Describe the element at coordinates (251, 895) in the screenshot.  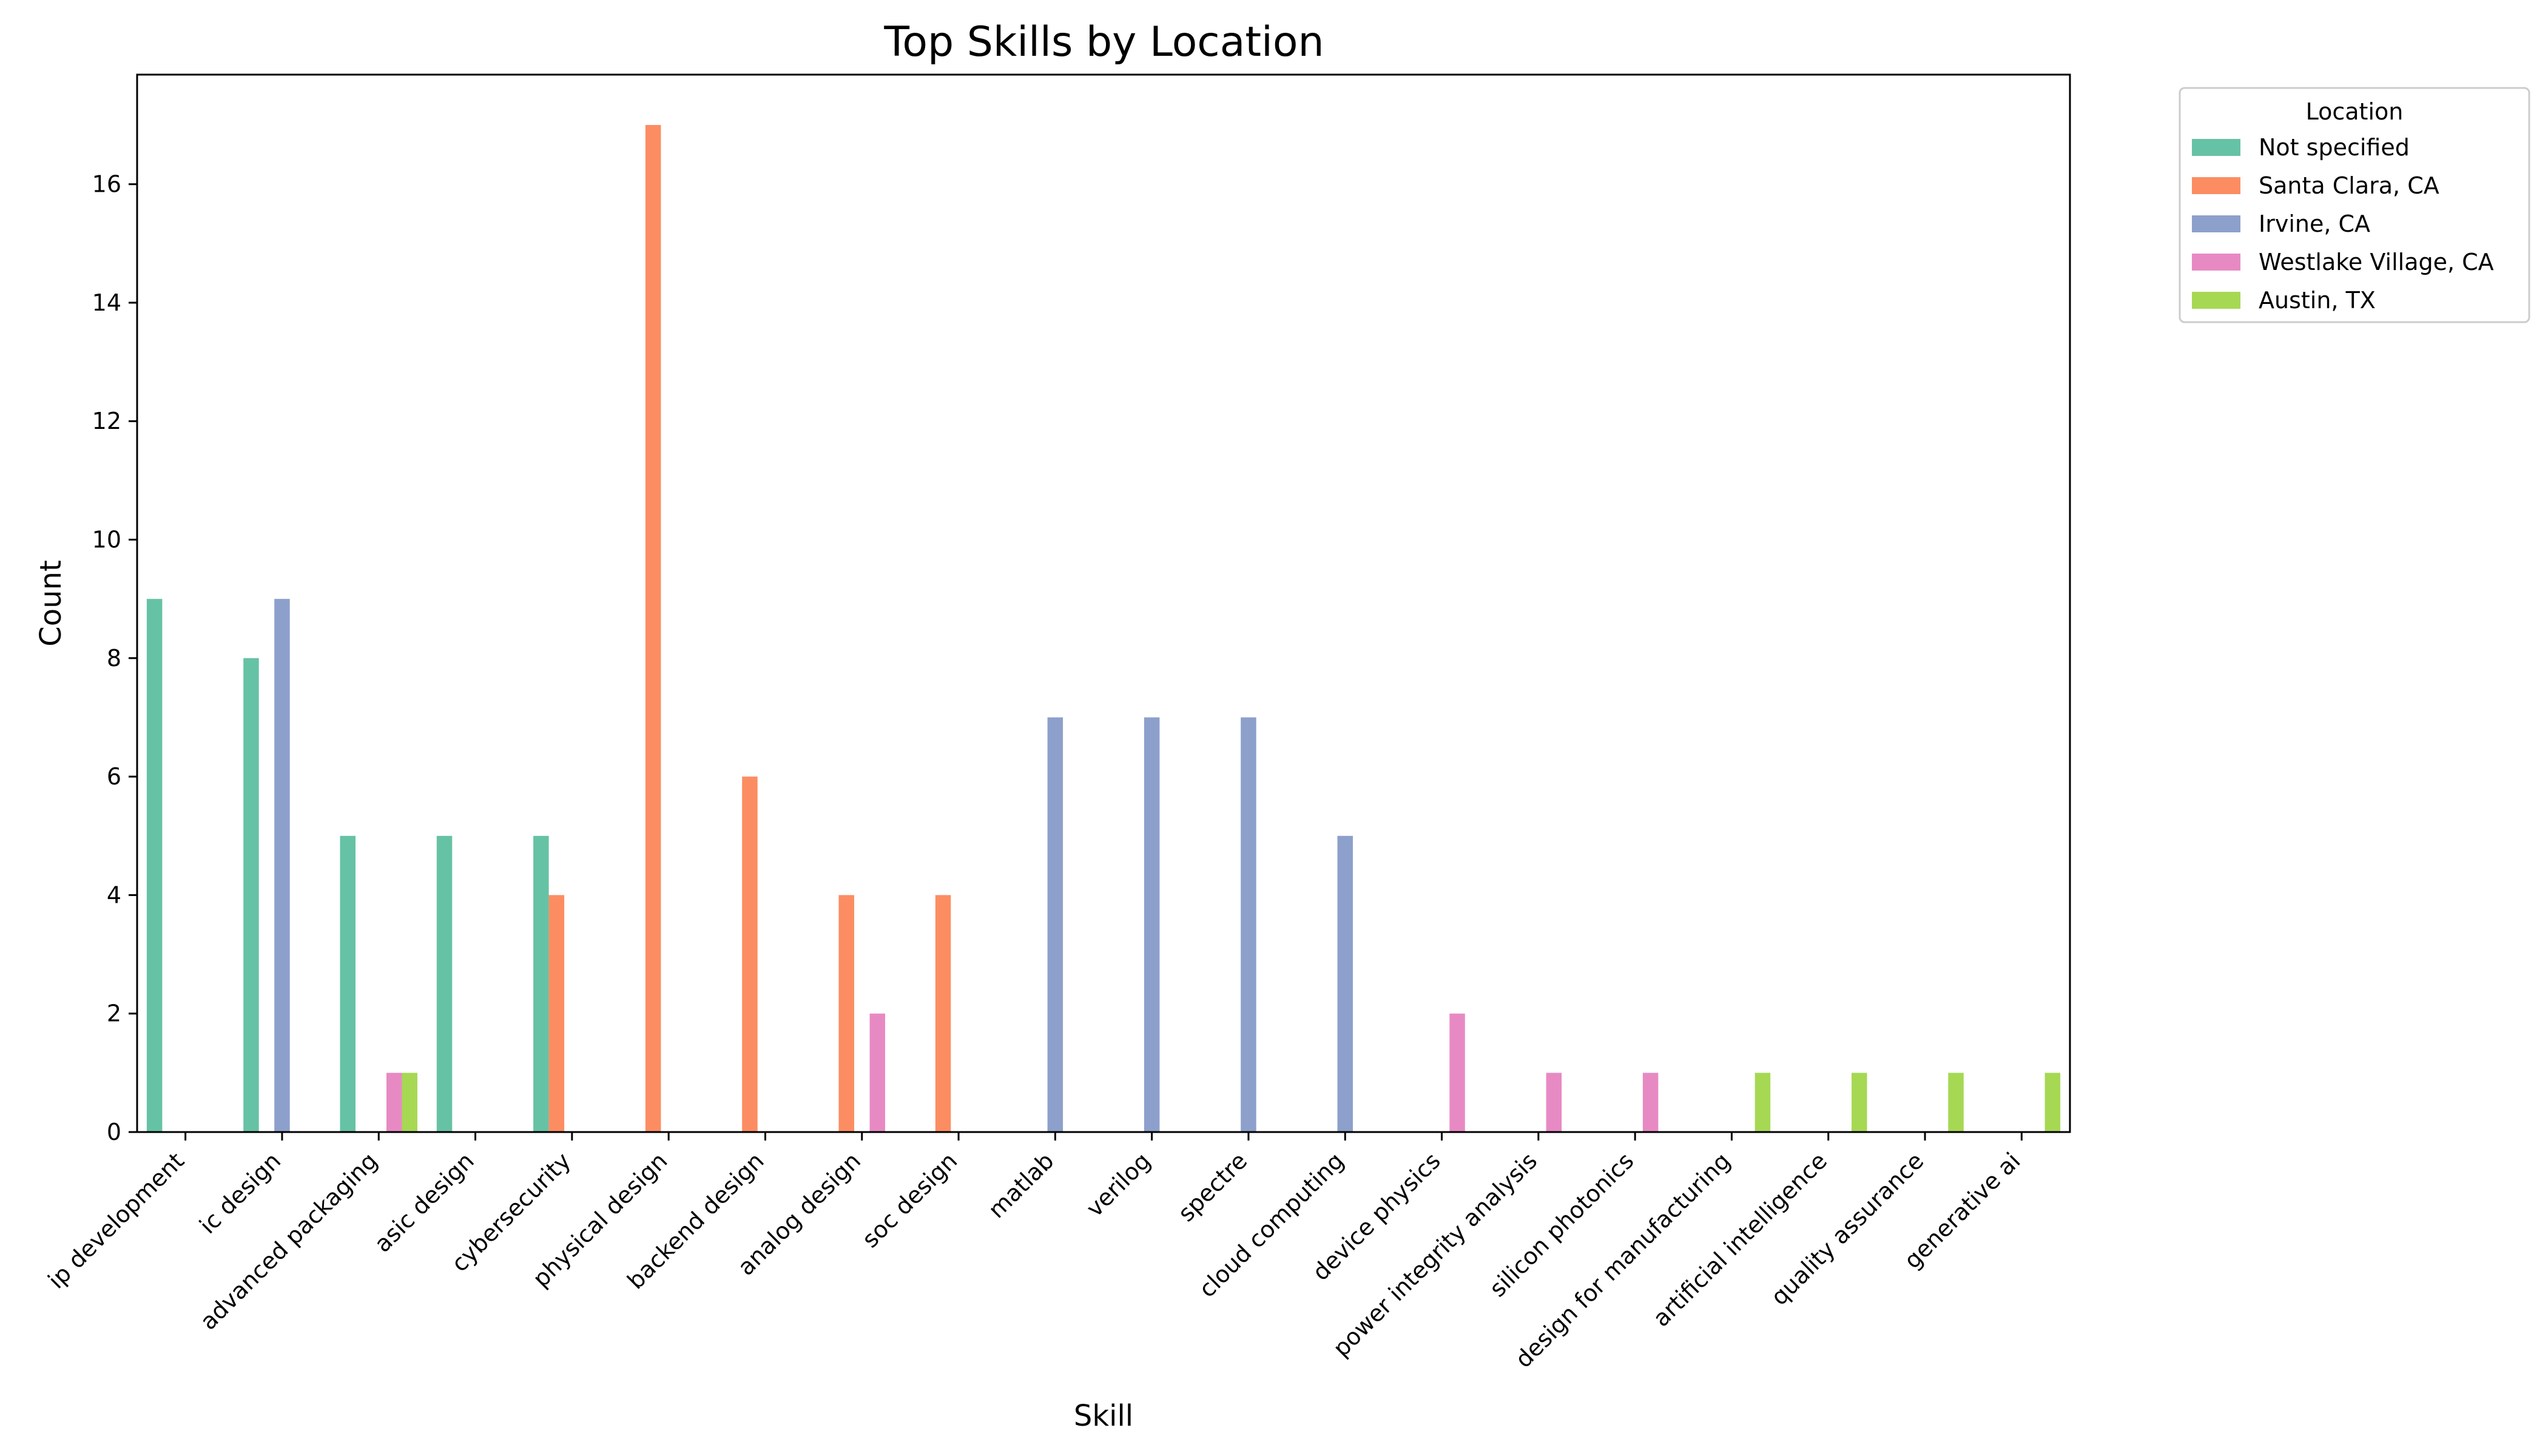
I see `bar-not-specified-ic-design` at that location.